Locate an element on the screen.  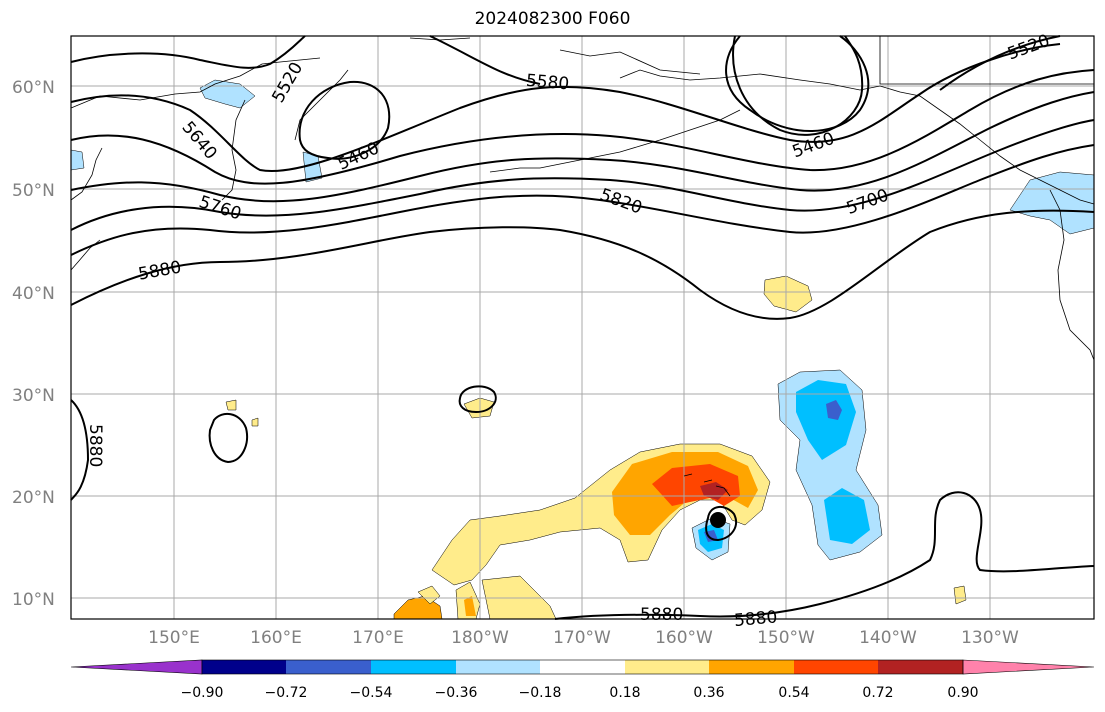
coast-okhotsk is located at coordinates (321, 105).